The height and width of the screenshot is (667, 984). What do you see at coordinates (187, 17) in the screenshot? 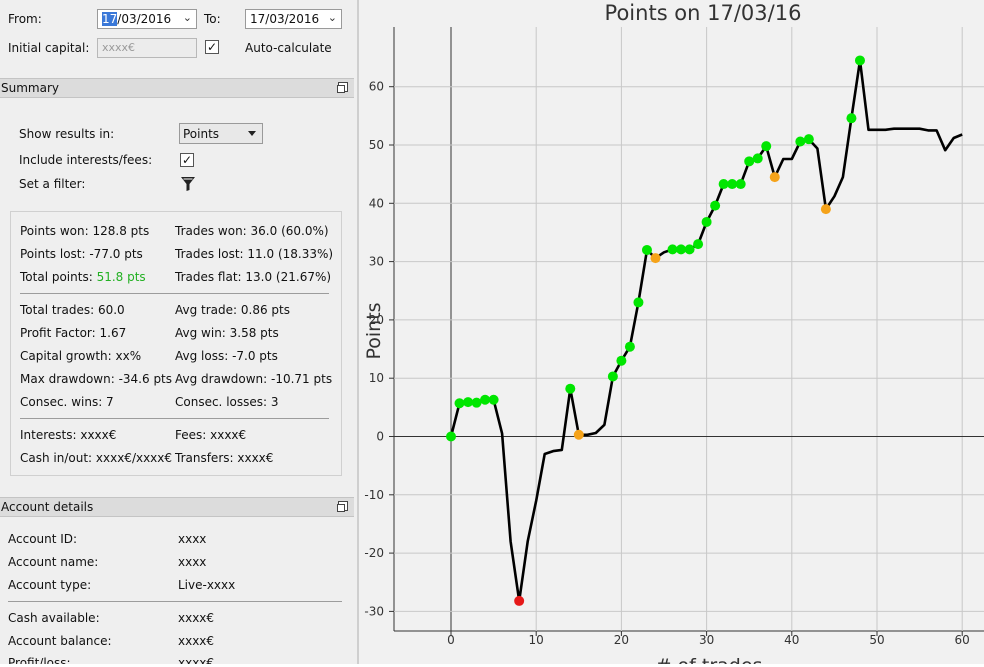
I see `chevron-down-icon: ⌄` at bounding box center [187, 17].